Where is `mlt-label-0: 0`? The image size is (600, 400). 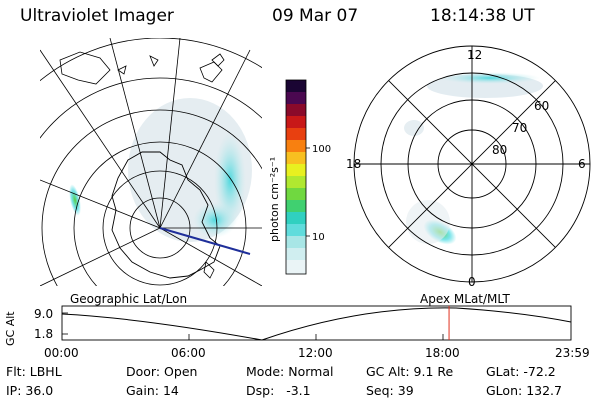
mlt-label-0: 0 is located at coordinates (472, 282).